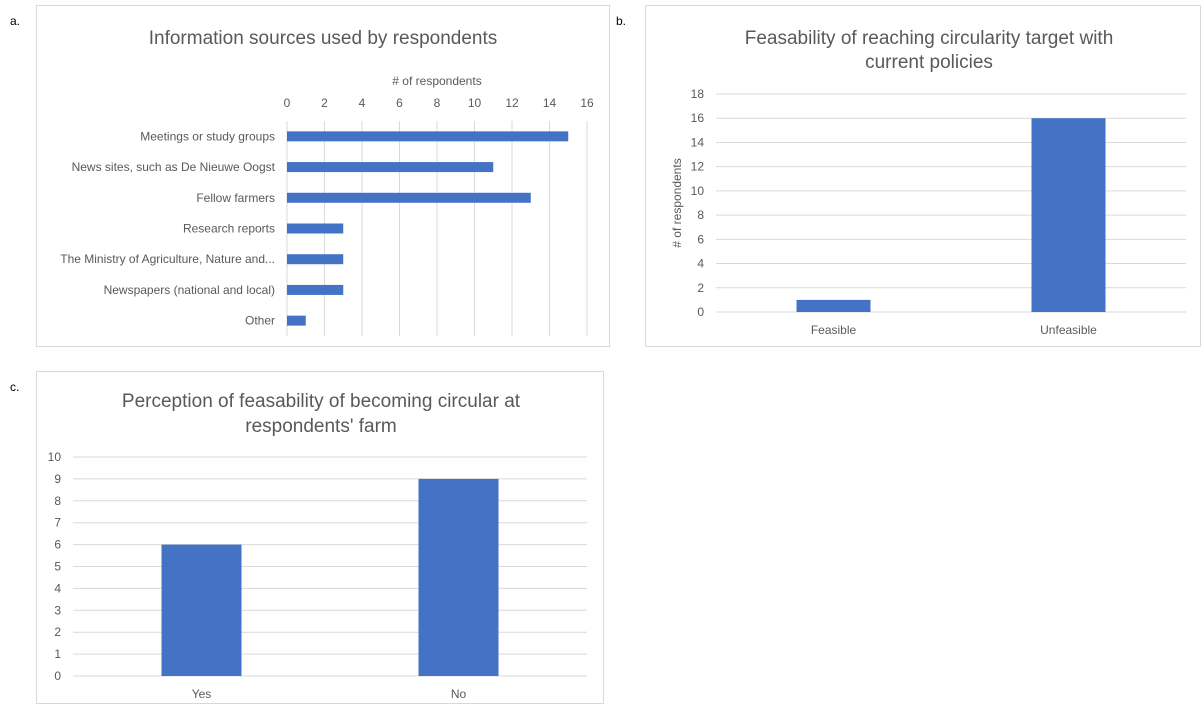 This screenshot has height=706, width=1202. What do you see at coordinates (677, 202) in the screenshot?
I see `chart-b-y-axis-label: # of respondents` at bounding box center [677, 202].